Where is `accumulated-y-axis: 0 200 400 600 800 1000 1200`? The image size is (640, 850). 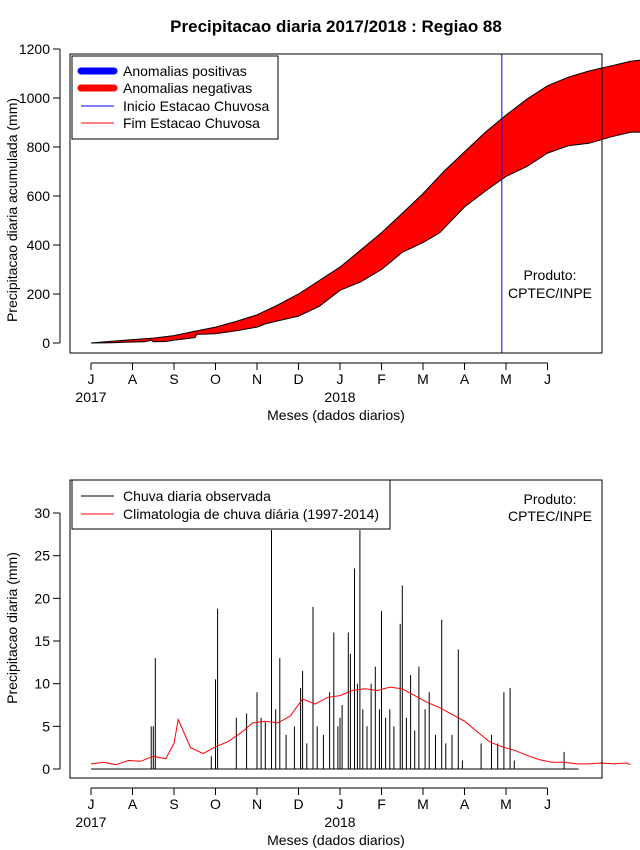 accumulated-y-axis: 0 200 400 600 800 1000 1200 is located at coordinates (40, 196).